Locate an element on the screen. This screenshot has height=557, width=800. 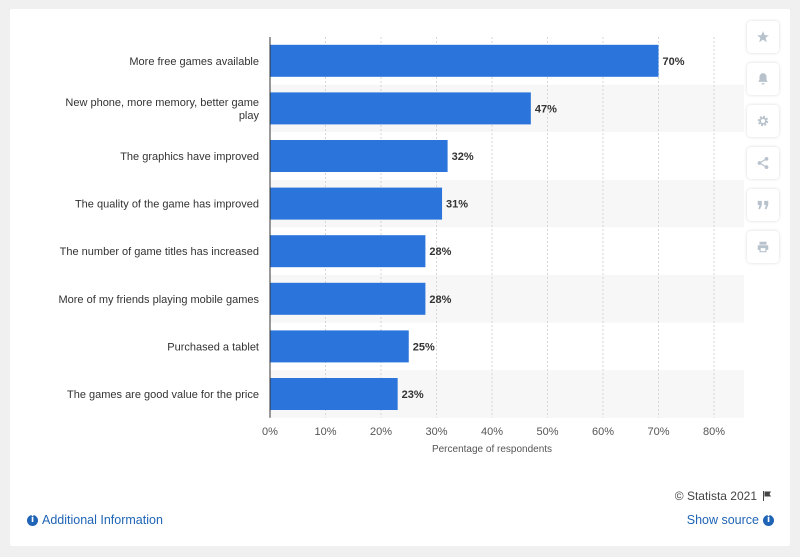
x-tick-label: 10% is located at coordinates (325, 432).